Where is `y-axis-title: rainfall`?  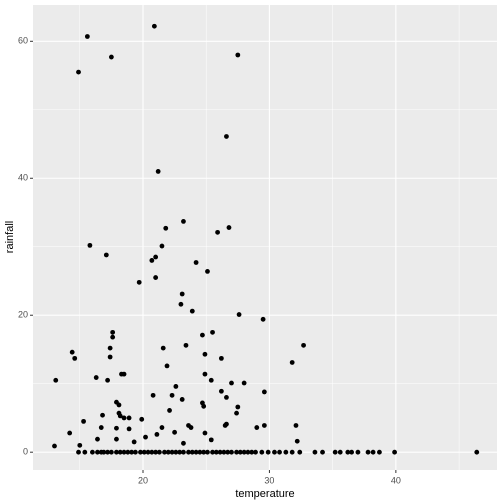
y-axis-title: rainfall is located at coordinates (10, 237).